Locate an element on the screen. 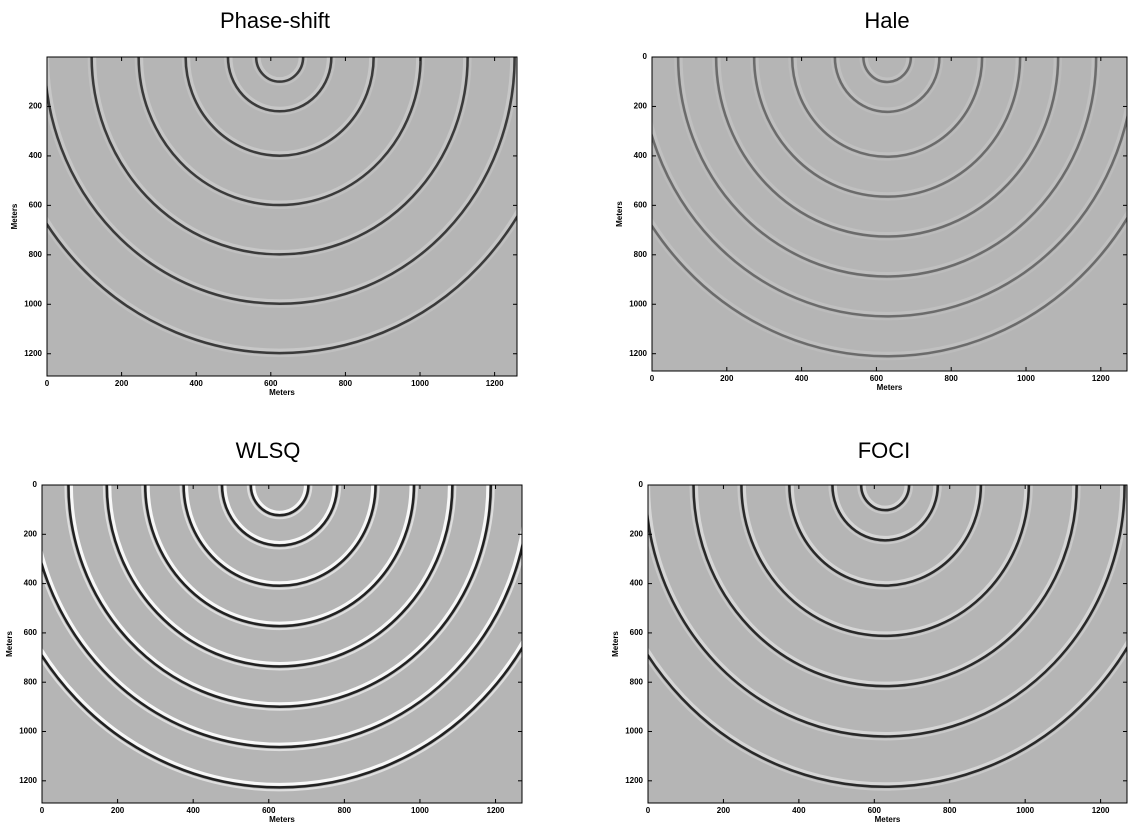  y-axis-label: Meters is located at coordinates (9, 644).